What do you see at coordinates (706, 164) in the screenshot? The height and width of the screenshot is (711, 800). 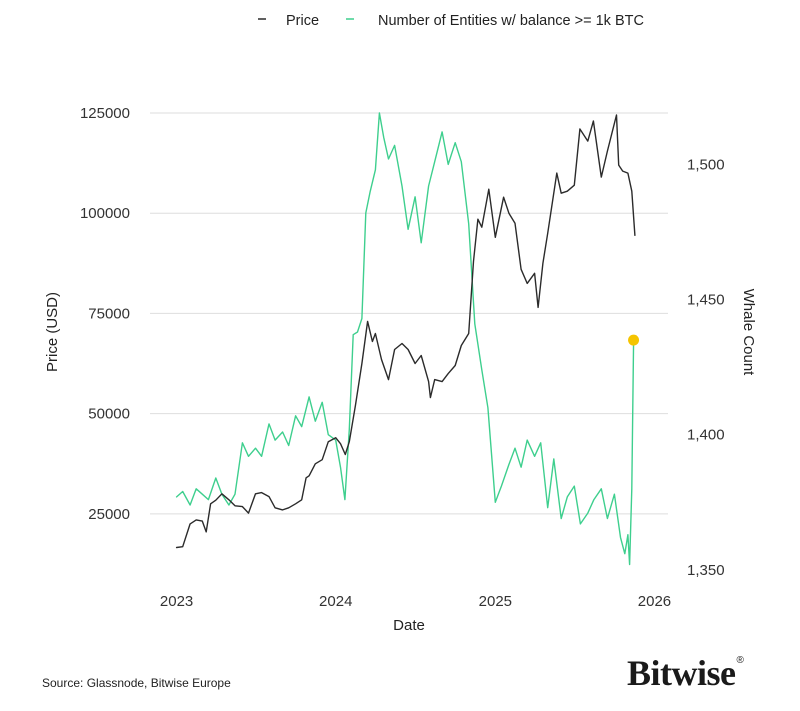 I see `y-right-tick-label: 1,500` at bounding box center [706, 164].